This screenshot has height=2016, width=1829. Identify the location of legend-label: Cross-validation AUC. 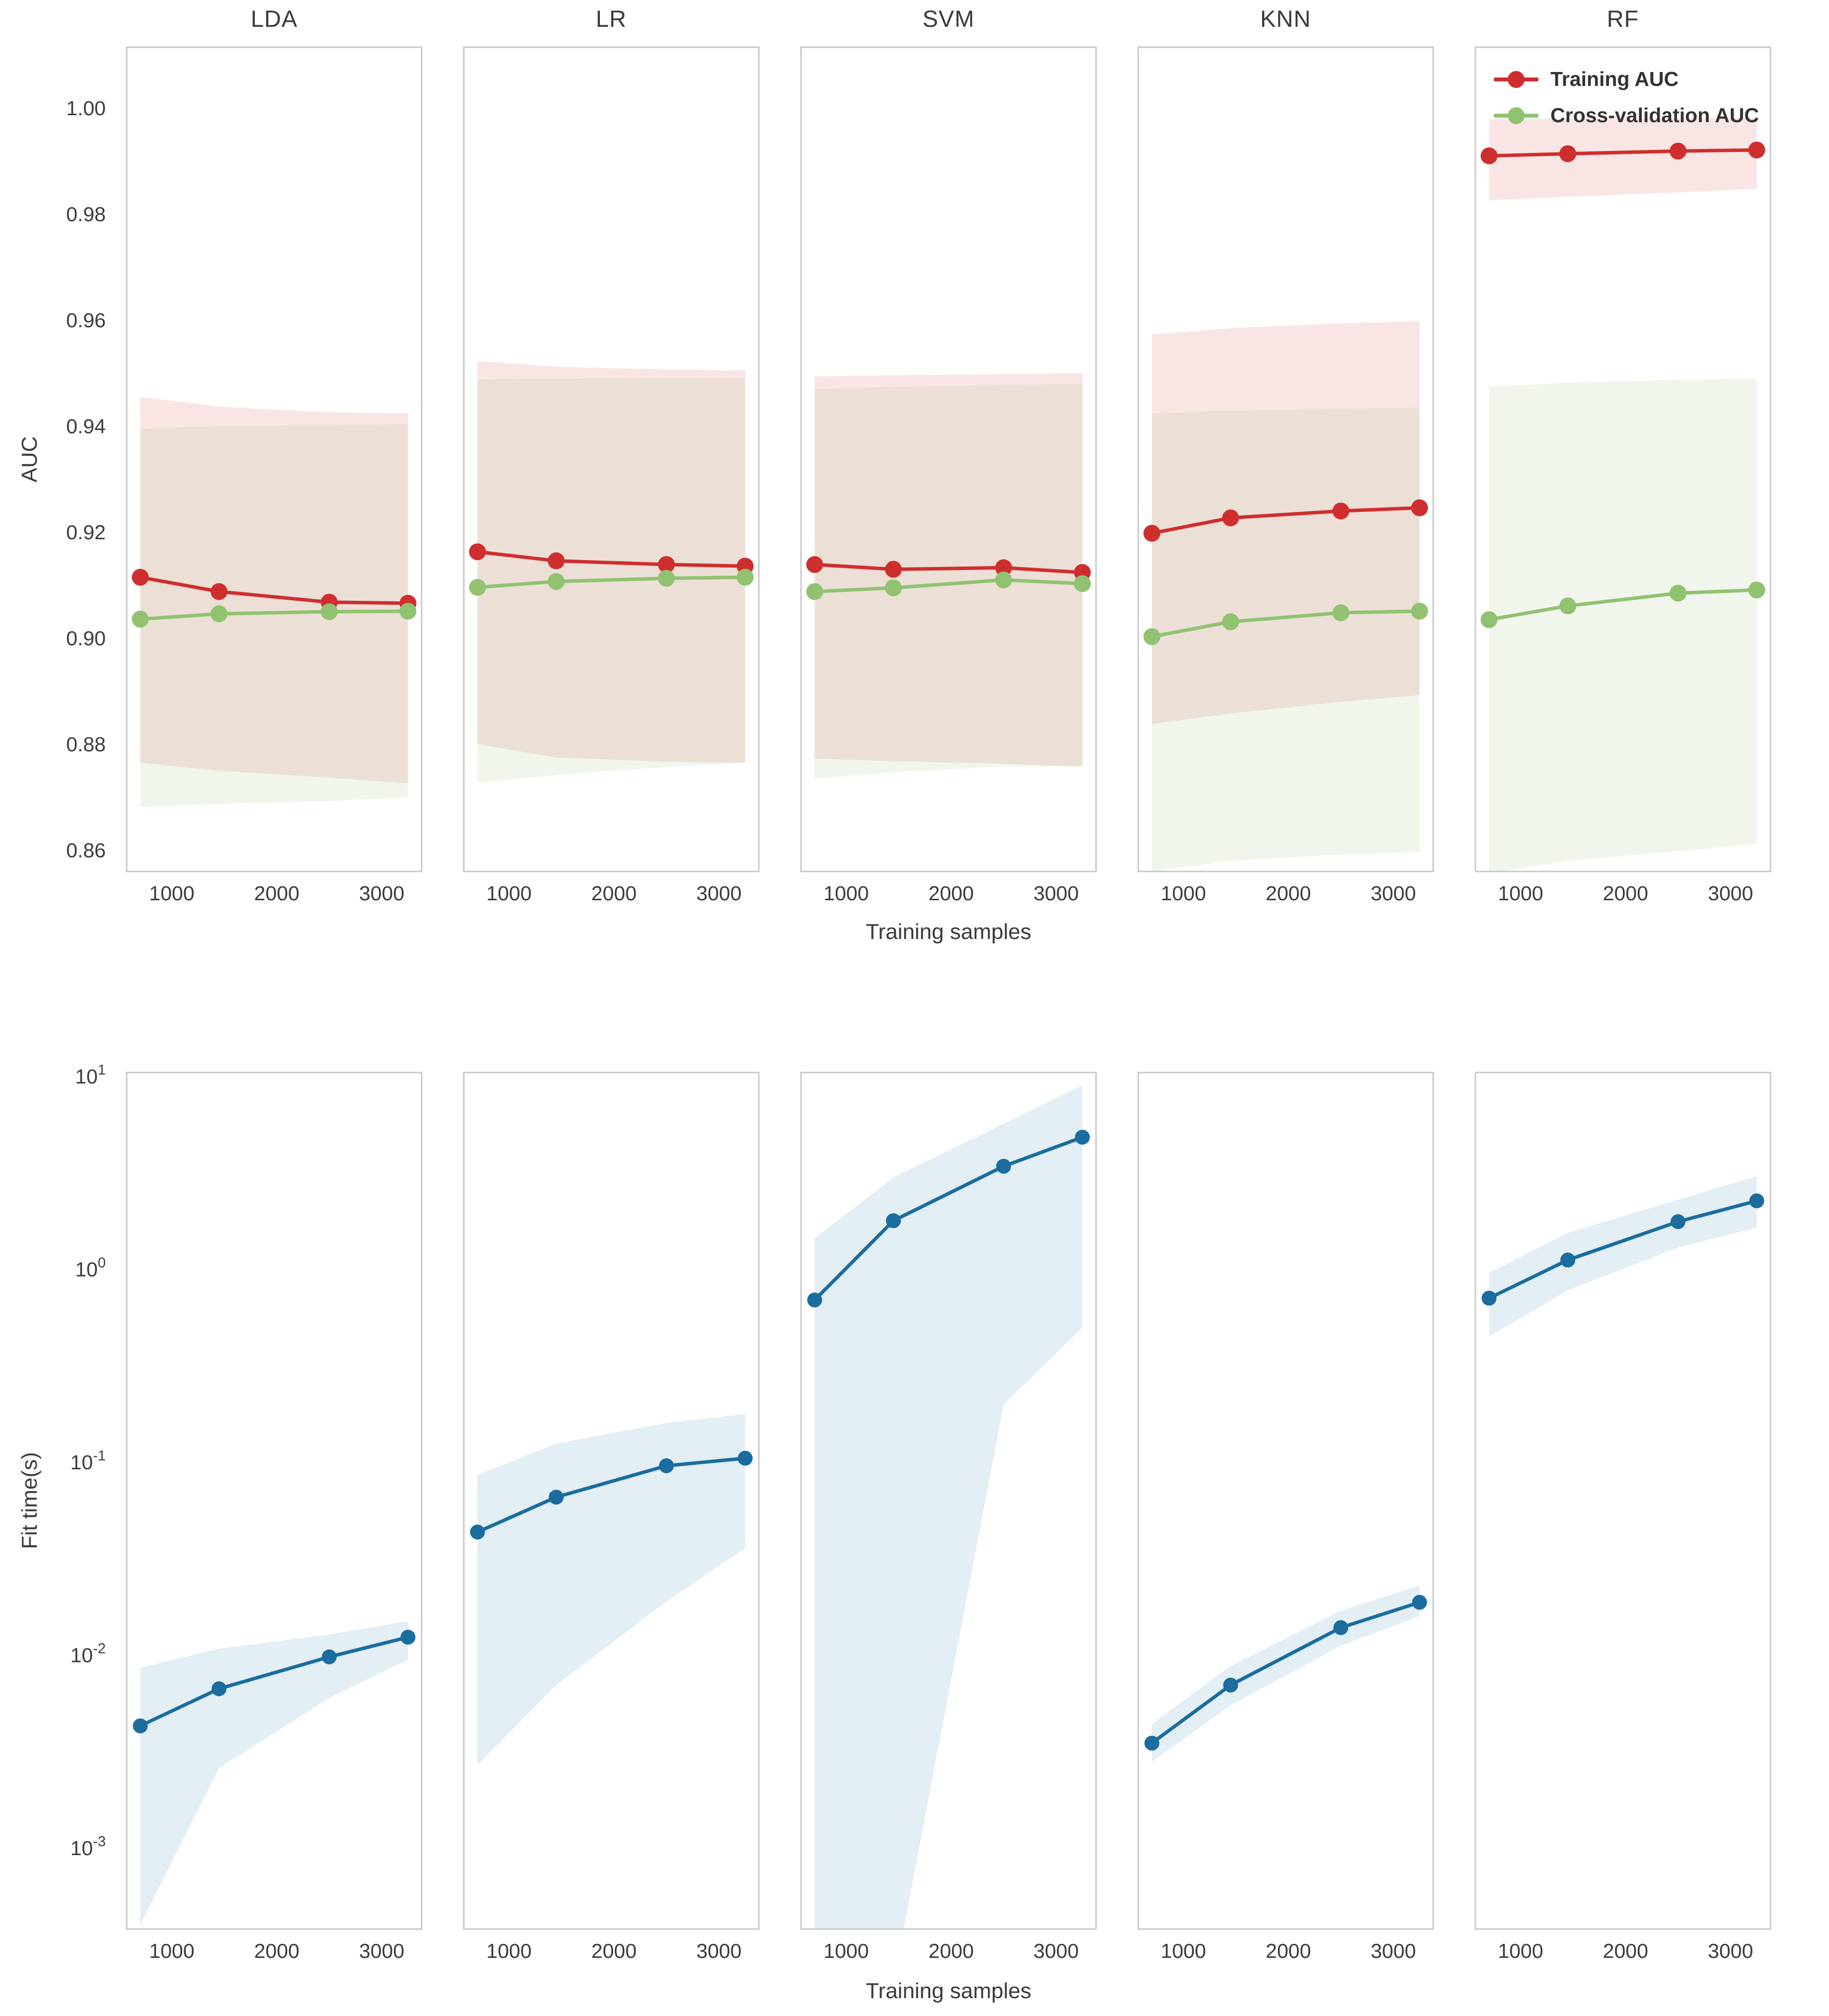
(1654, 115).